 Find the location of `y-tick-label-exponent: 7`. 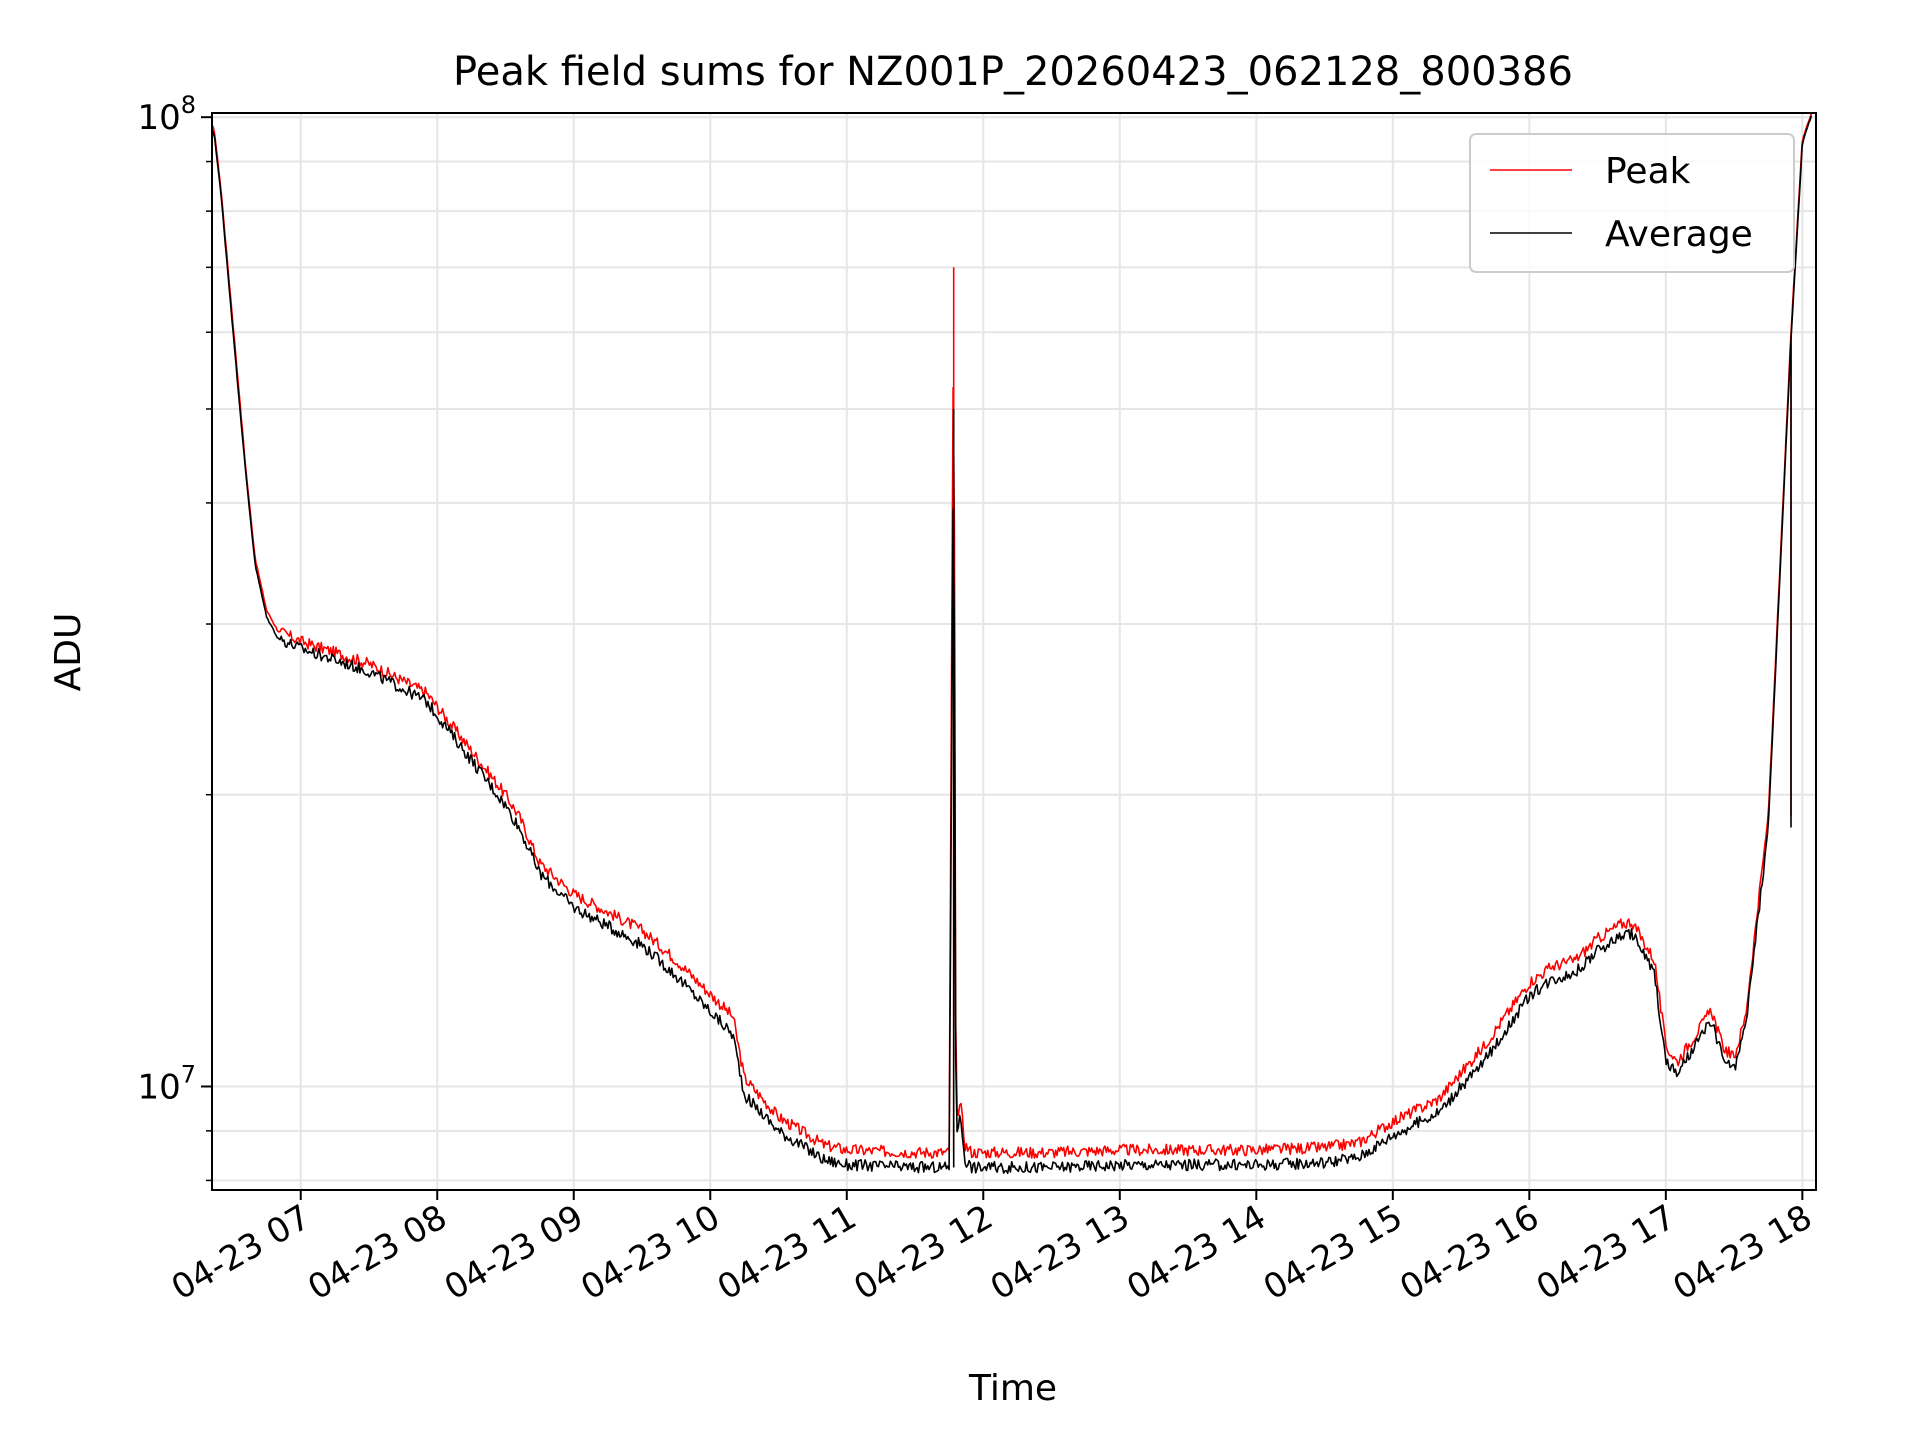

y-tick-label-exponent: 7 is located at coordinates (188, 1074).